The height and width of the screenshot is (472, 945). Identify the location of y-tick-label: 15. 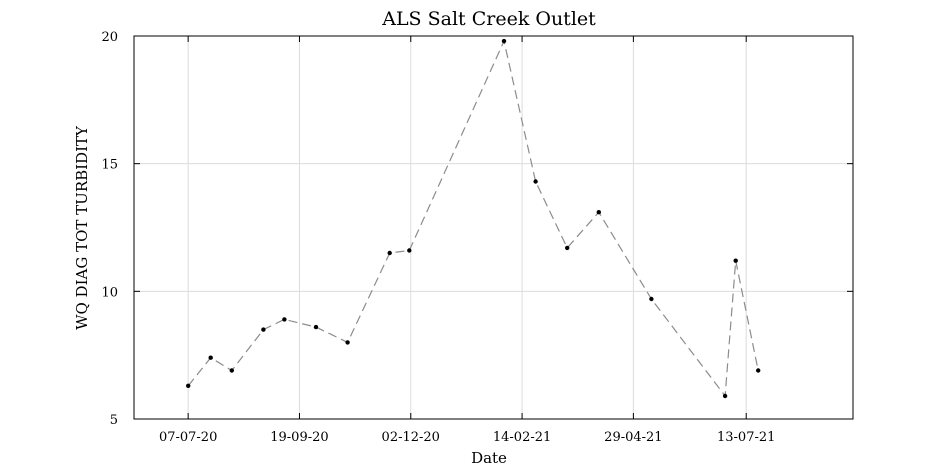
(109, 165).